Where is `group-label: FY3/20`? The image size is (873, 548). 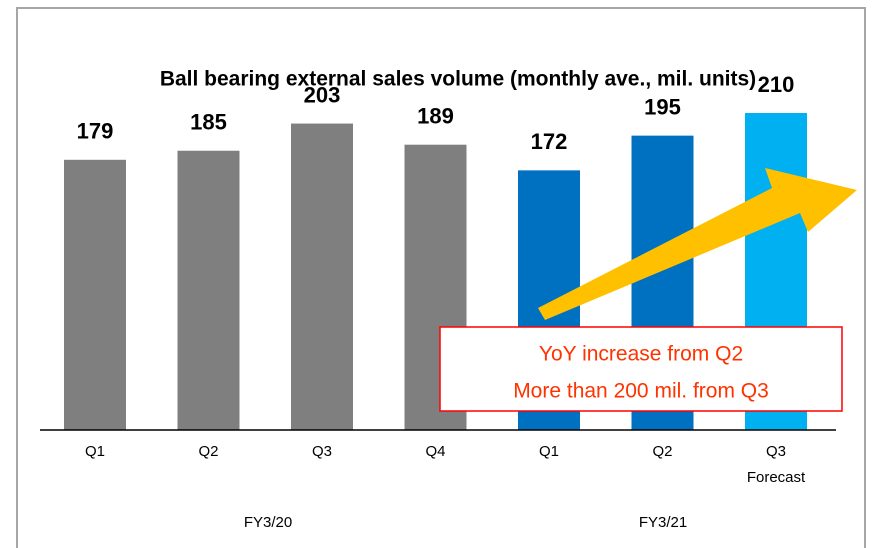
group-label: FY3/20 is located at coordinates (268, 522).